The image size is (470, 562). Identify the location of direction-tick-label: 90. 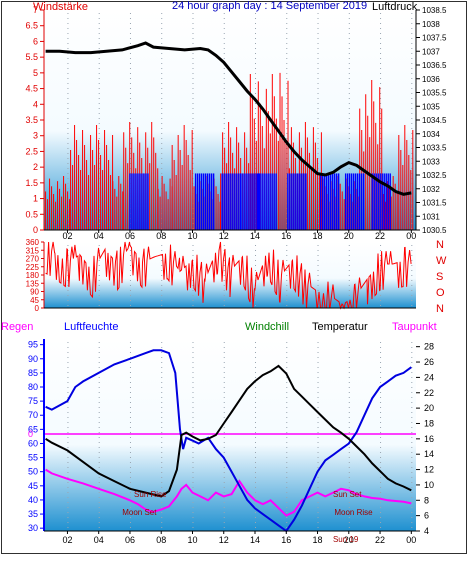
(34, 292).